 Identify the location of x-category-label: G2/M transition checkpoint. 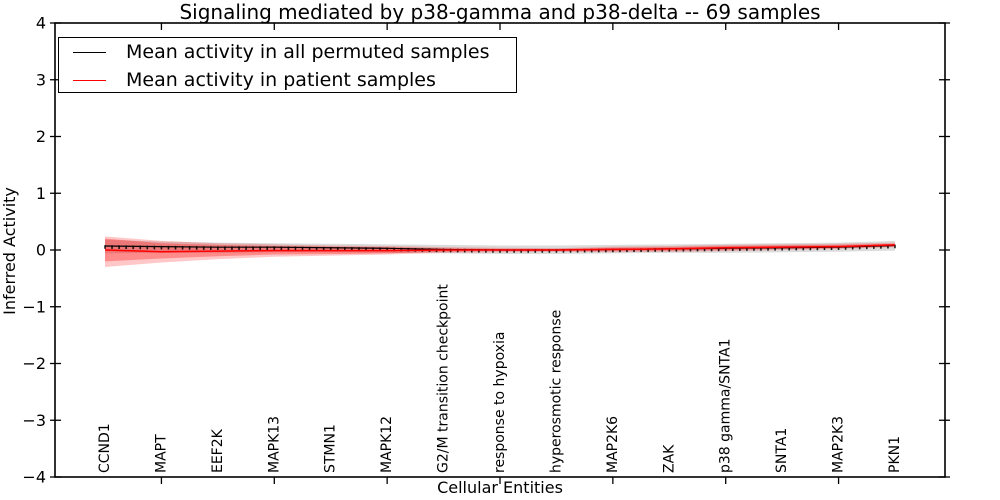
(444, 378).